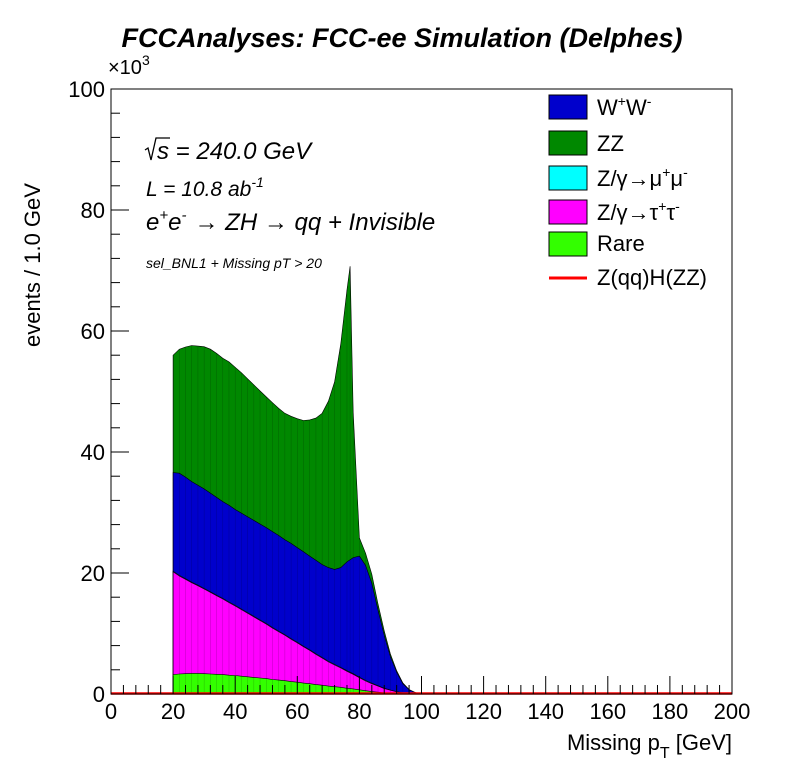  What do you see at coordinates (93, 452) in the screenshot?
I see `y-tick-label: 40` at bounding box center [93, 452].